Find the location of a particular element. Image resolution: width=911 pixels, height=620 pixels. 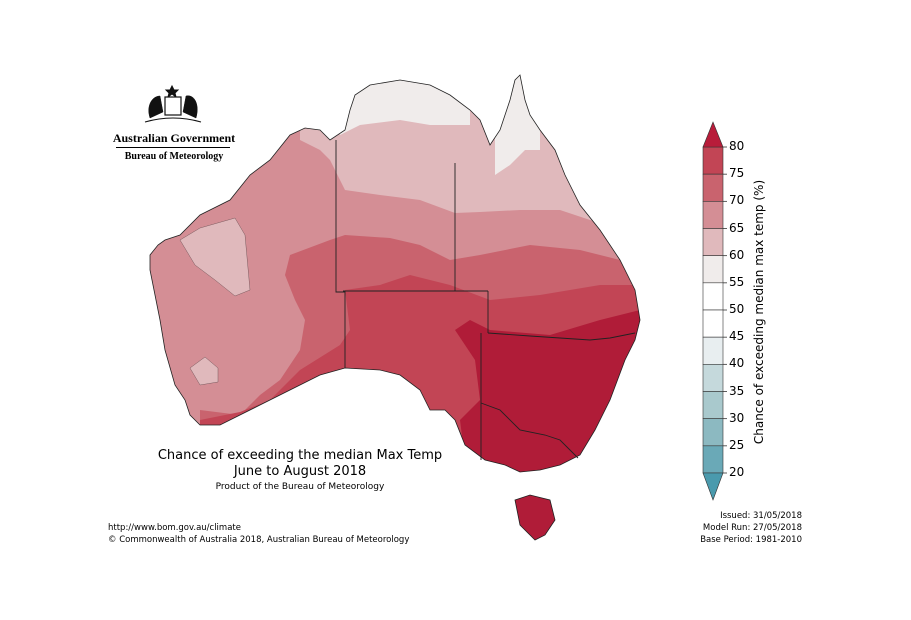

colorbar-tick-label: 50 is located at coordinates (737, 309).